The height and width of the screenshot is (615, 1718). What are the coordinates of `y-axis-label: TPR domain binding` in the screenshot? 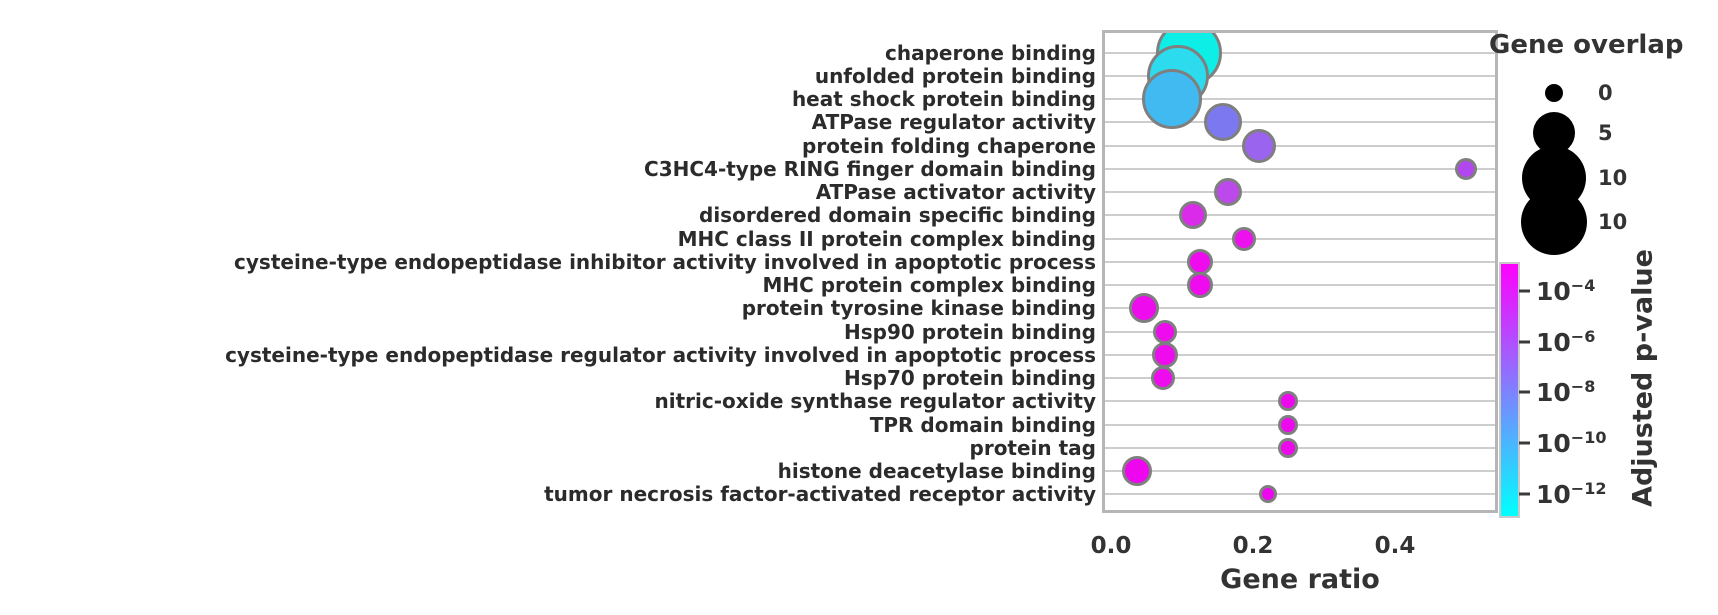 It's located at (982, 424).